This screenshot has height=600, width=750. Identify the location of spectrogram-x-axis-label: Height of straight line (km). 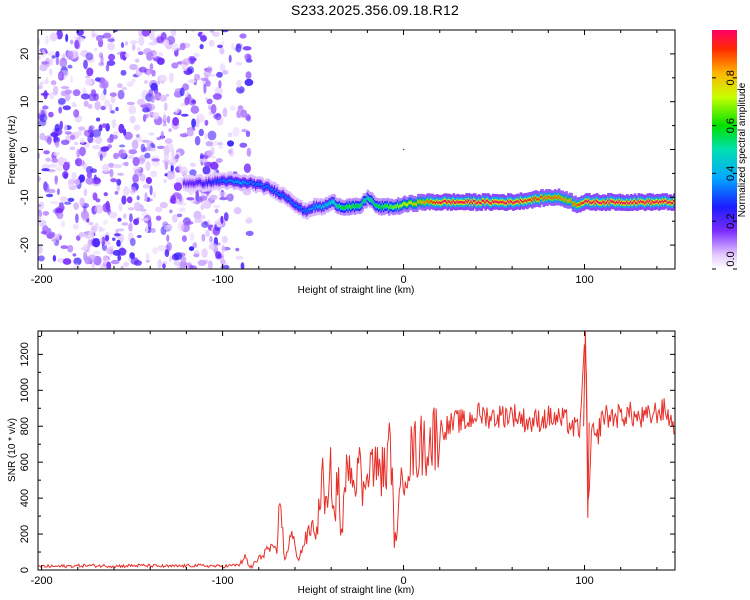
(356, 290).